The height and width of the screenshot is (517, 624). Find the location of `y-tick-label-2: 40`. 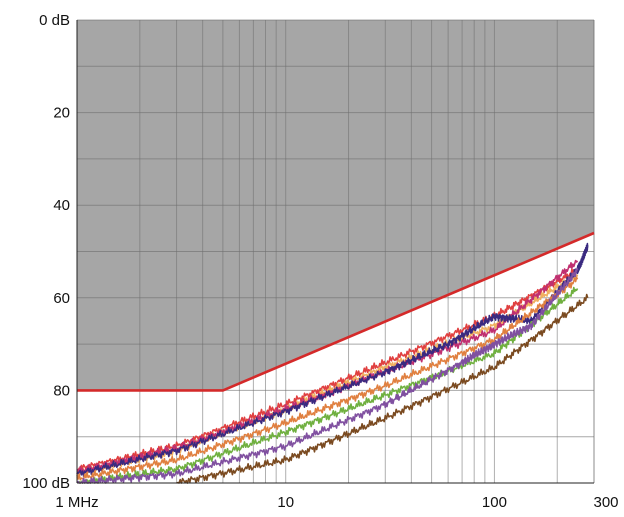

y-tick-label-2: 40 is located at coordinates (61, 205).